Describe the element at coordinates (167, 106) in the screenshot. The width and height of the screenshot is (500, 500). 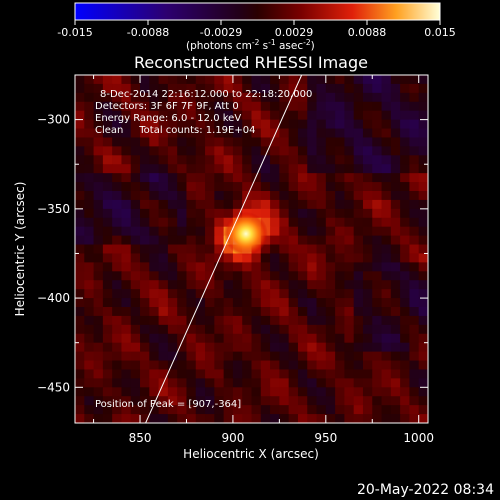
I see `detectors-info: Detectors: 3F 6F 7F 9F, Att 0` at that location.